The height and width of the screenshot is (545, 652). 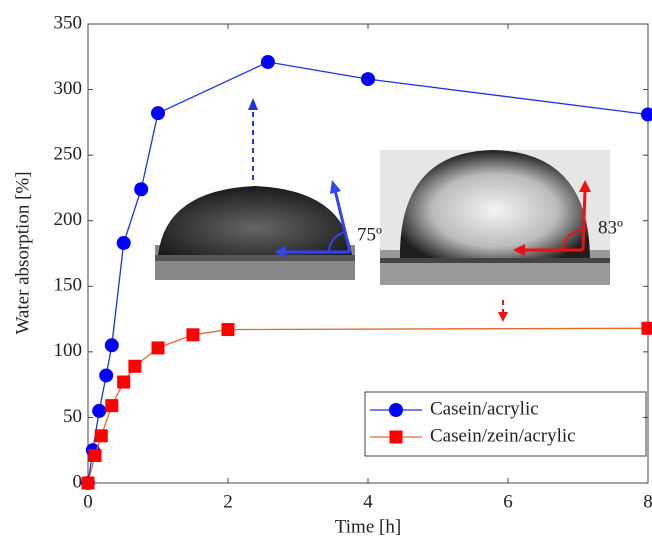 I want to click on x-axis-label: Time [h], so click(x=368, y=526).